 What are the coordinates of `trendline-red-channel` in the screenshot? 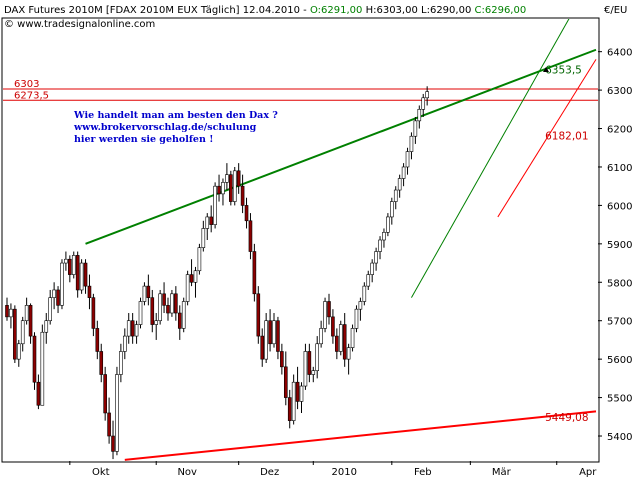 It's located at (547, 138).